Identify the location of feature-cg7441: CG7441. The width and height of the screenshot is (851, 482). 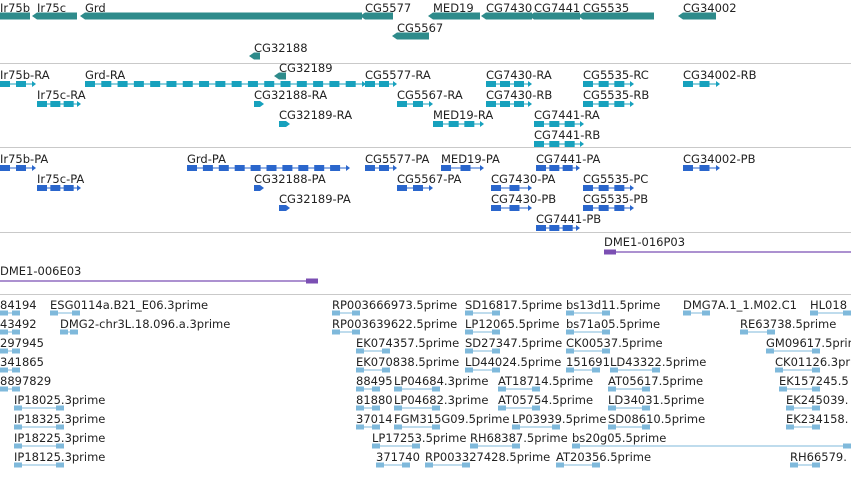
(554, 10).